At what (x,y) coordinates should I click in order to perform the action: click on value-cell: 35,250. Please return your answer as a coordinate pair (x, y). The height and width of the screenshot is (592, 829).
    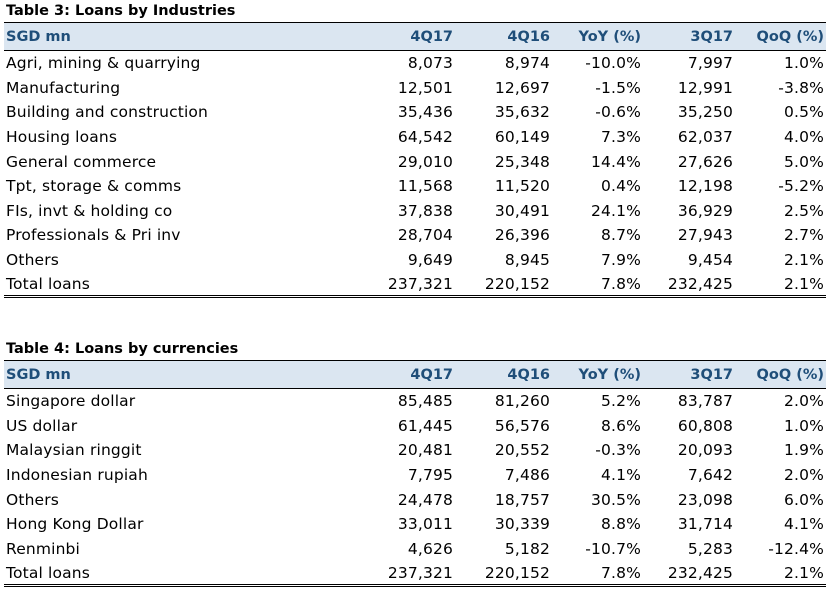
    Looking at the image, I should click on (705, 112).